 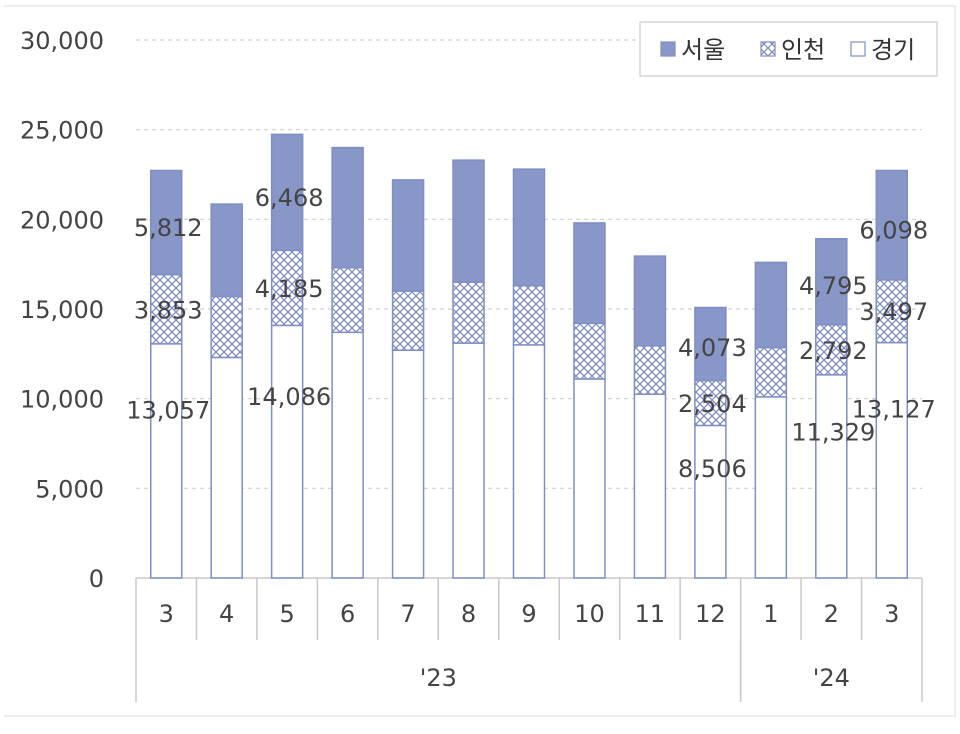 What do you see at coordinates (893, 50) in the screenshot?
I see `legend-label: 경기` at bounding box center [893, 50].